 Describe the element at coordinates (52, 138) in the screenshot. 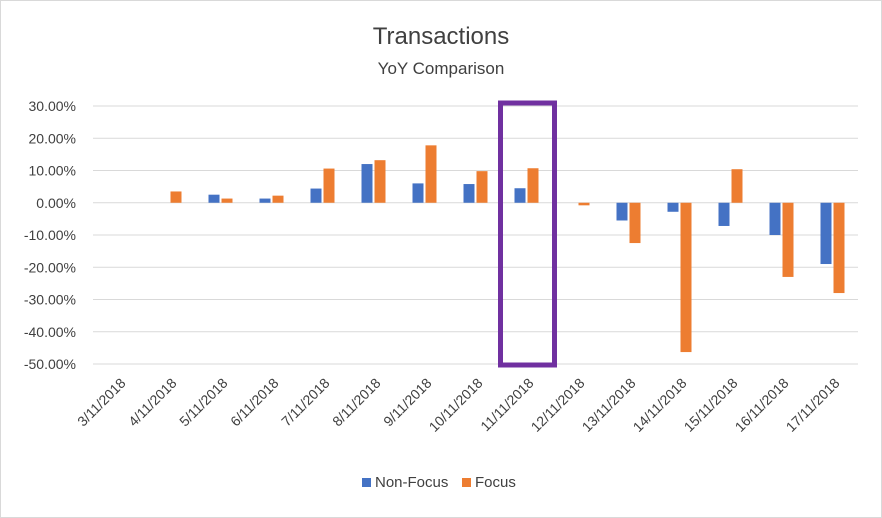

I see `y-tick-label: 20.00%` at that location.